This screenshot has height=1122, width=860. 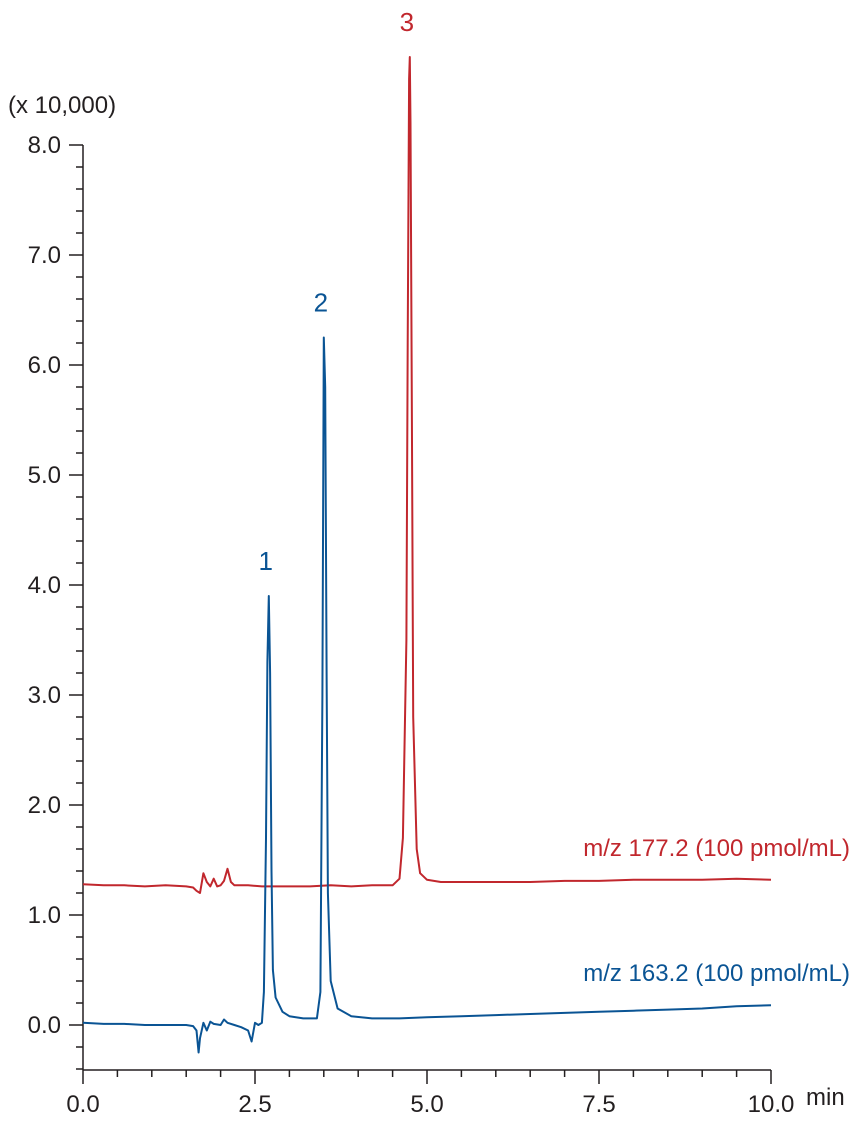 I want to click on y-tick-label: 2.0, so click(x=44, y=805).